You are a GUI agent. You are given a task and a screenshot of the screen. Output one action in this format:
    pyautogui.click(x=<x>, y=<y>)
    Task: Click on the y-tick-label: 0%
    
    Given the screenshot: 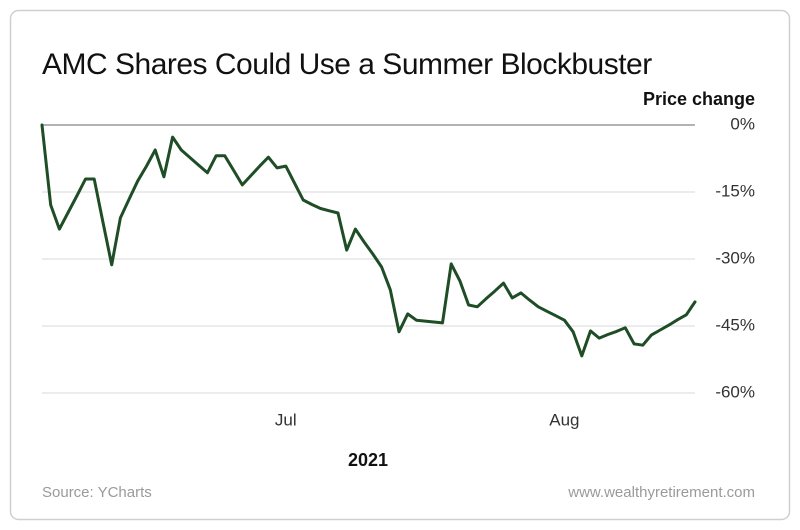 What is the action you would take?
    pyautogui.click(x=742, y=123)
    